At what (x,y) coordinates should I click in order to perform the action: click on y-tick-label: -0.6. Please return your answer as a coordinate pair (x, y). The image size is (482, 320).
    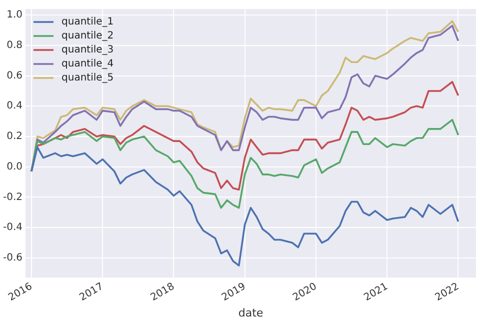
    Looking at the image, I should click on (12, 258).